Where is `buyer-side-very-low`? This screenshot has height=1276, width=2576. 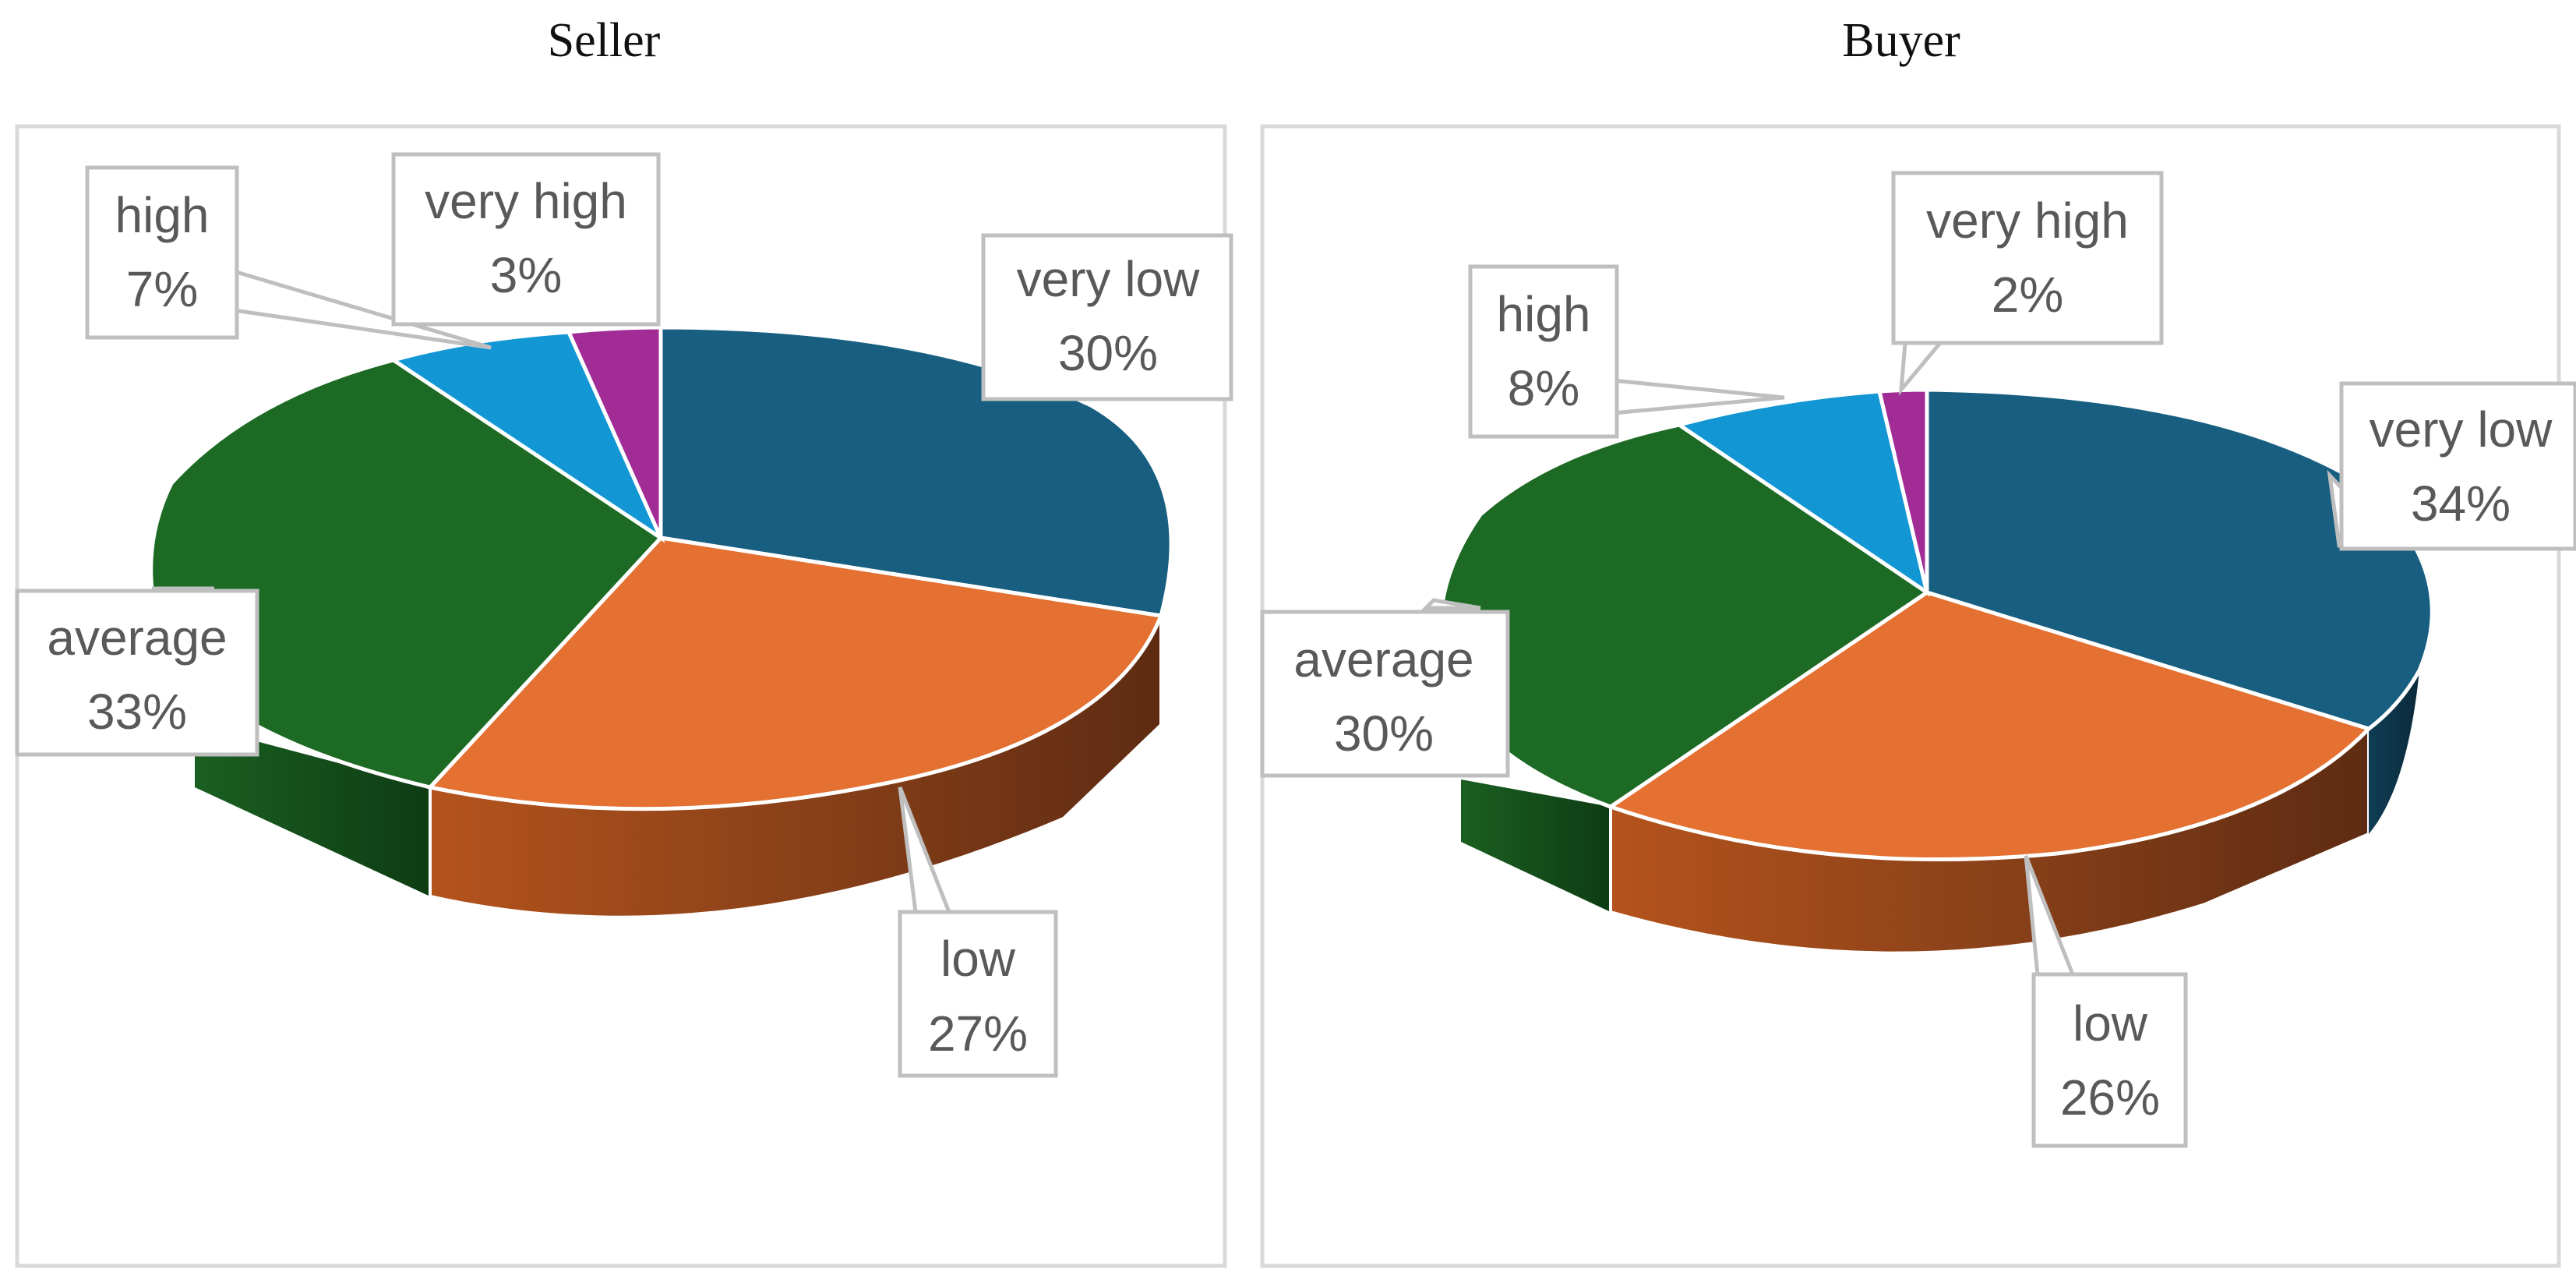
buyer-side-very-low is located at coordinates (2394, 752).